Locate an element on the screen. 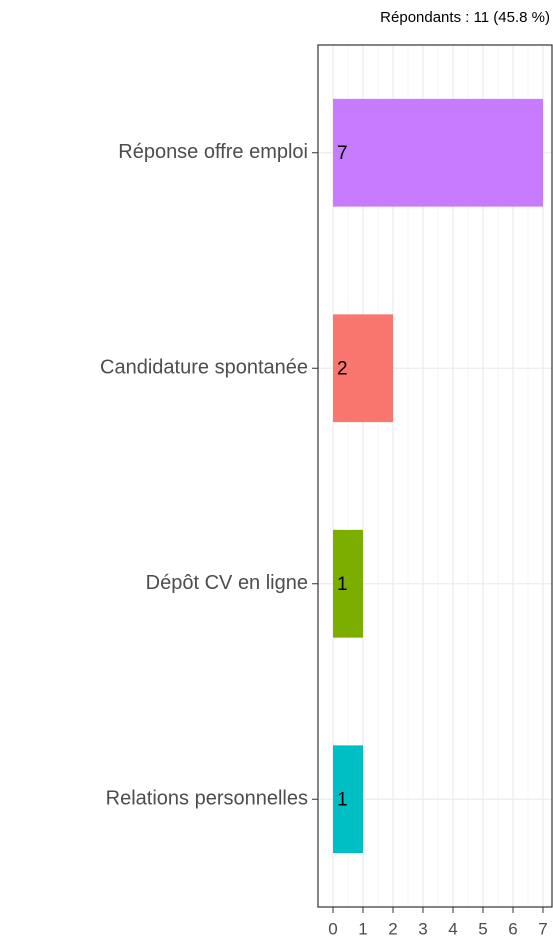 The width and height of the screenshot is (553, 944). y-tick-label: Réponse offre emploi is located at coordinates (213, 152).